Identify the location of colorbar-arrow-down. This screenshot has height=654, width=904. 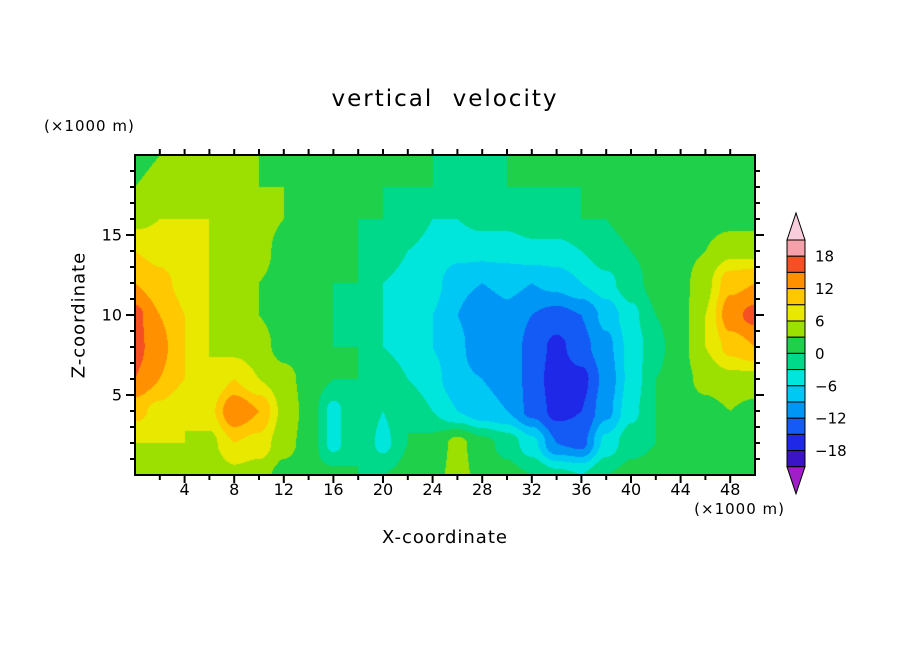
(796, 481).